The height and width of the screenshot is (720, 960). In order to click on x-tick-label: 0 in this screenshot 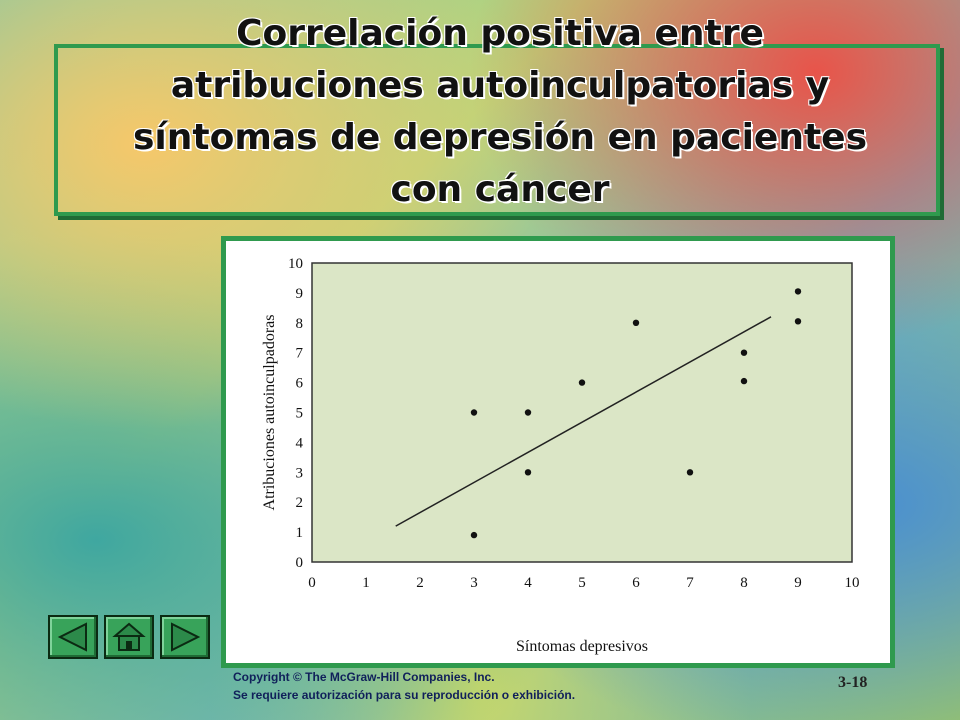, I will do `click(312, 583)`.